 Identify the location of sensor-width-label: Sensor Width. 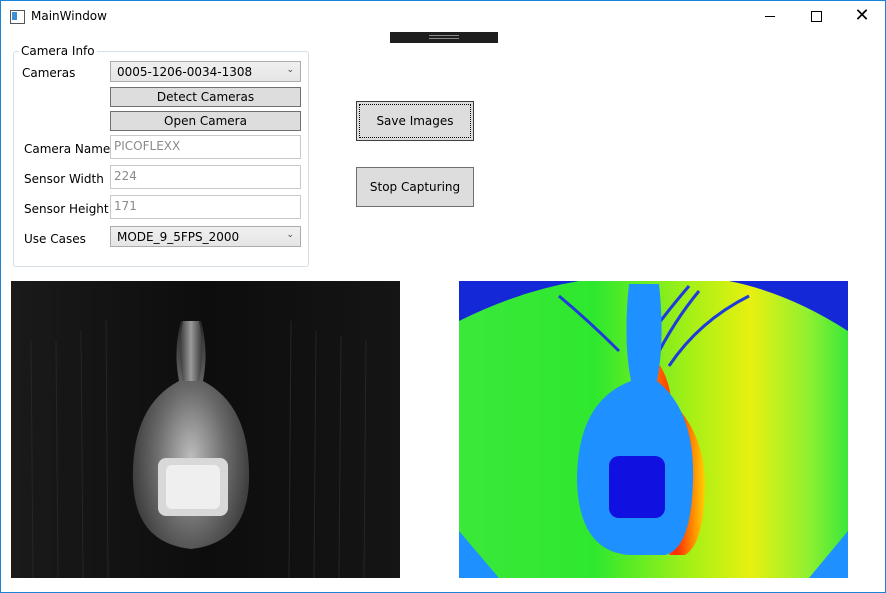
(64, 179).